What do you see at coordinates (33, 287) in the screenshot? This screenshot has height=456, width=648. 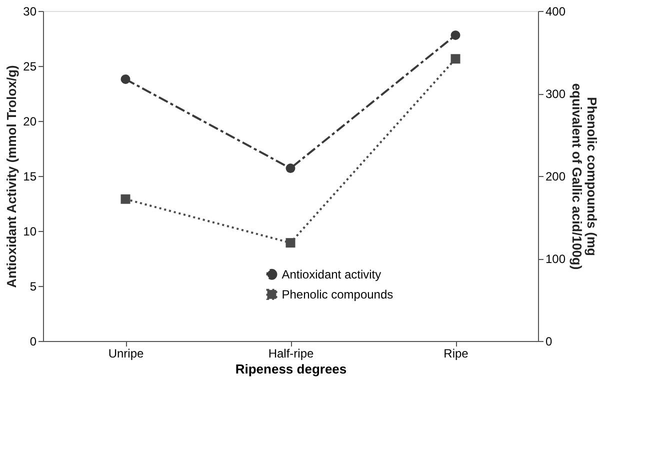 I see `y-tick-label: 5` at bounding box center [33, 287].